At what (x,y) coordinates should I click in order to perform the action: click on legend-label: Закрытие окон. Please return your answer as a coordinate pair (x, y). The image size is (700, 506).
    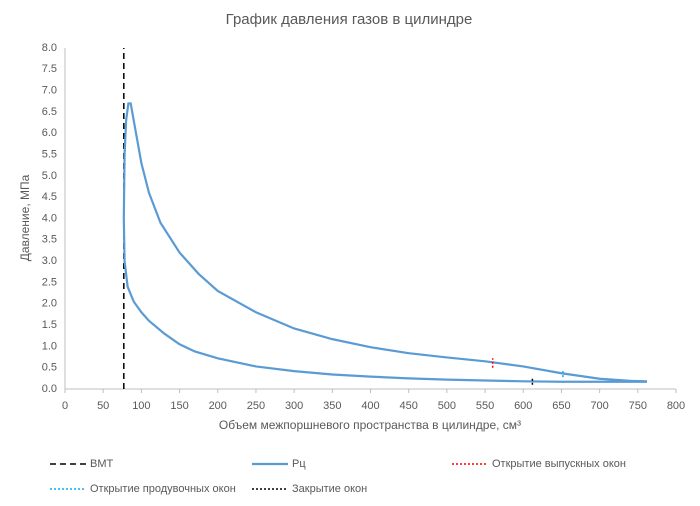
    Looking at the image, I should click on (329, 489).